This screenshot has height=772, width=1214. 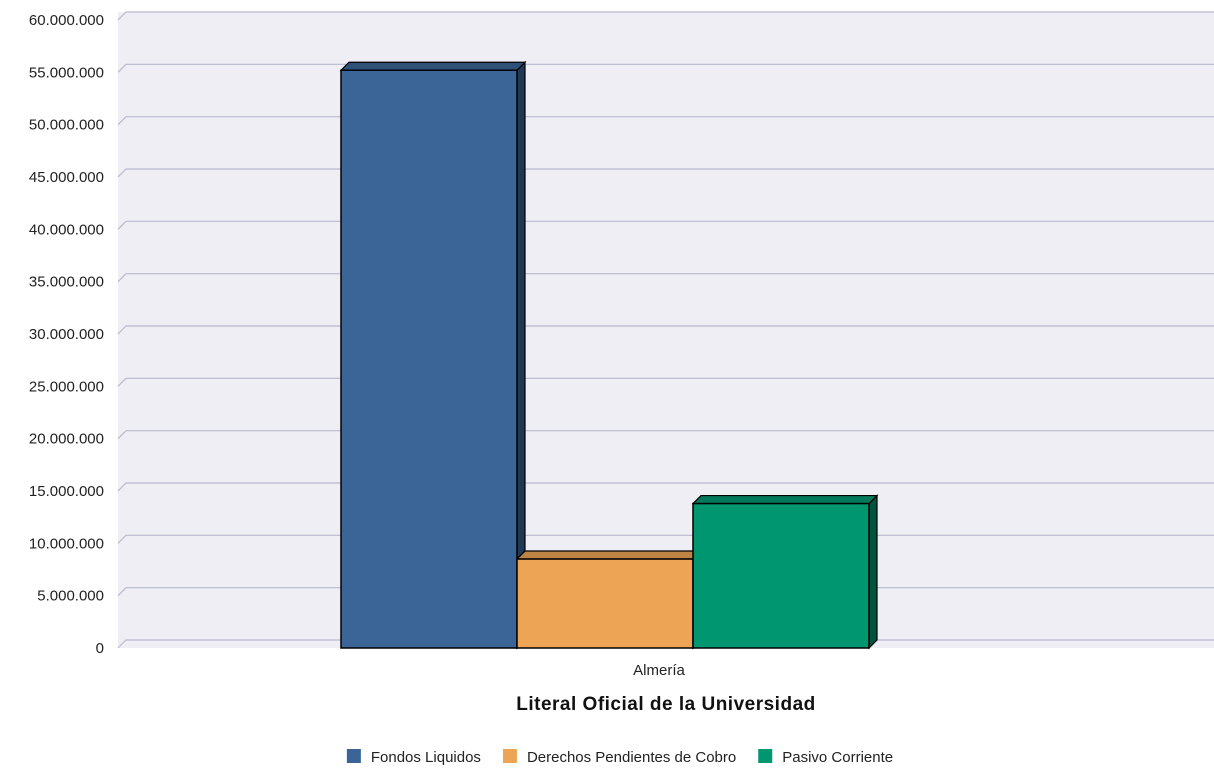 What do you see at coordinates (66, 386) in the screenshot?
I see `y-tick-label: 25.000.000` at bounding box center [66, 386].